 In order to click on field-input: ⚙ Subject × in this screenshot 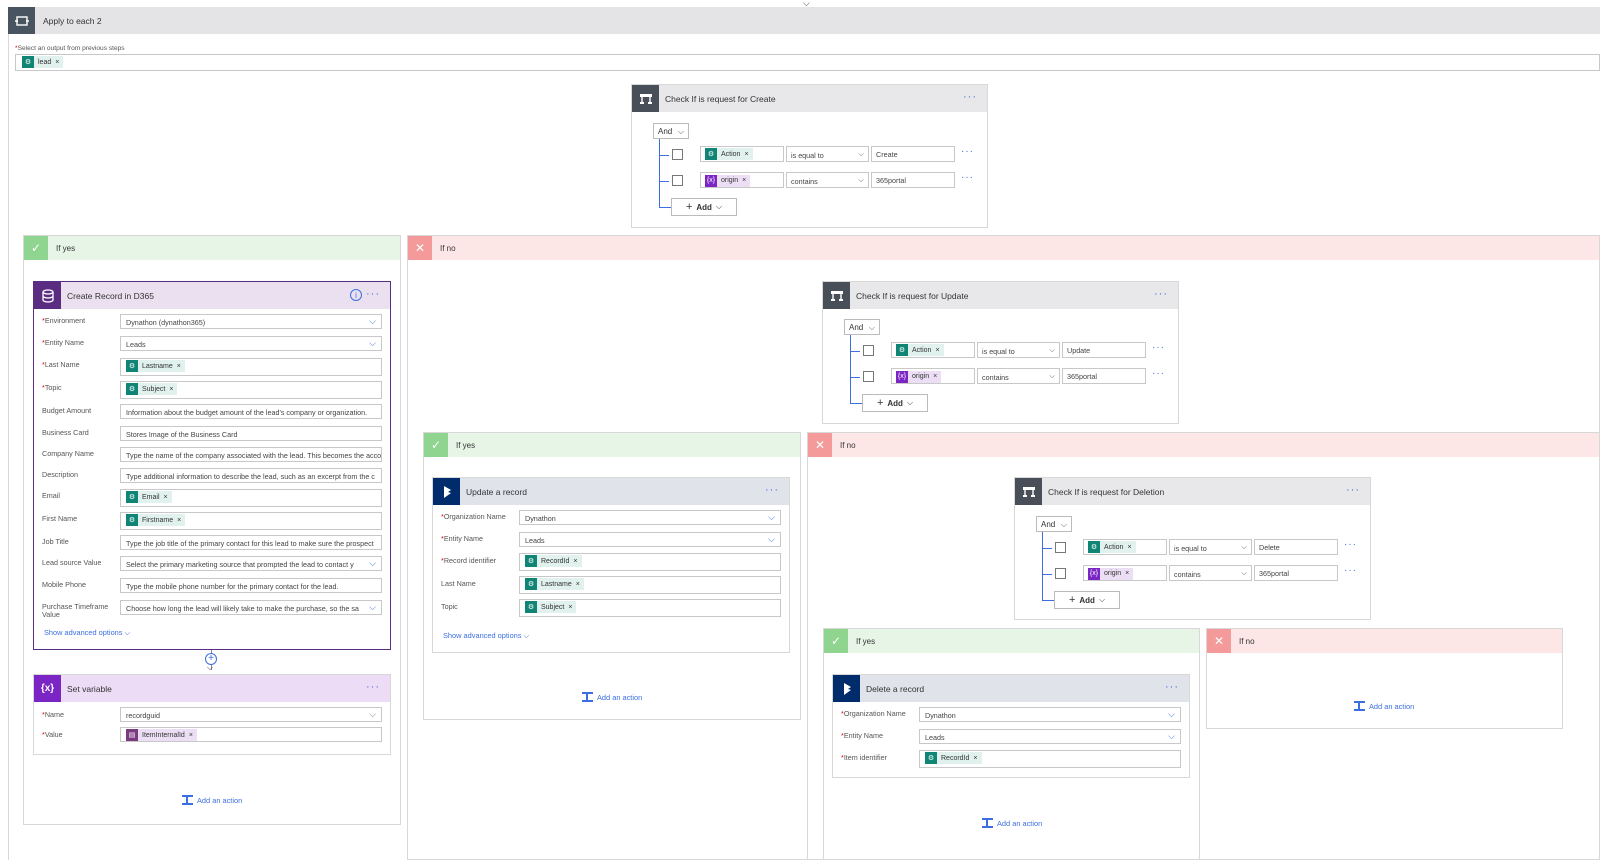, I will do `click(251, 390)`.